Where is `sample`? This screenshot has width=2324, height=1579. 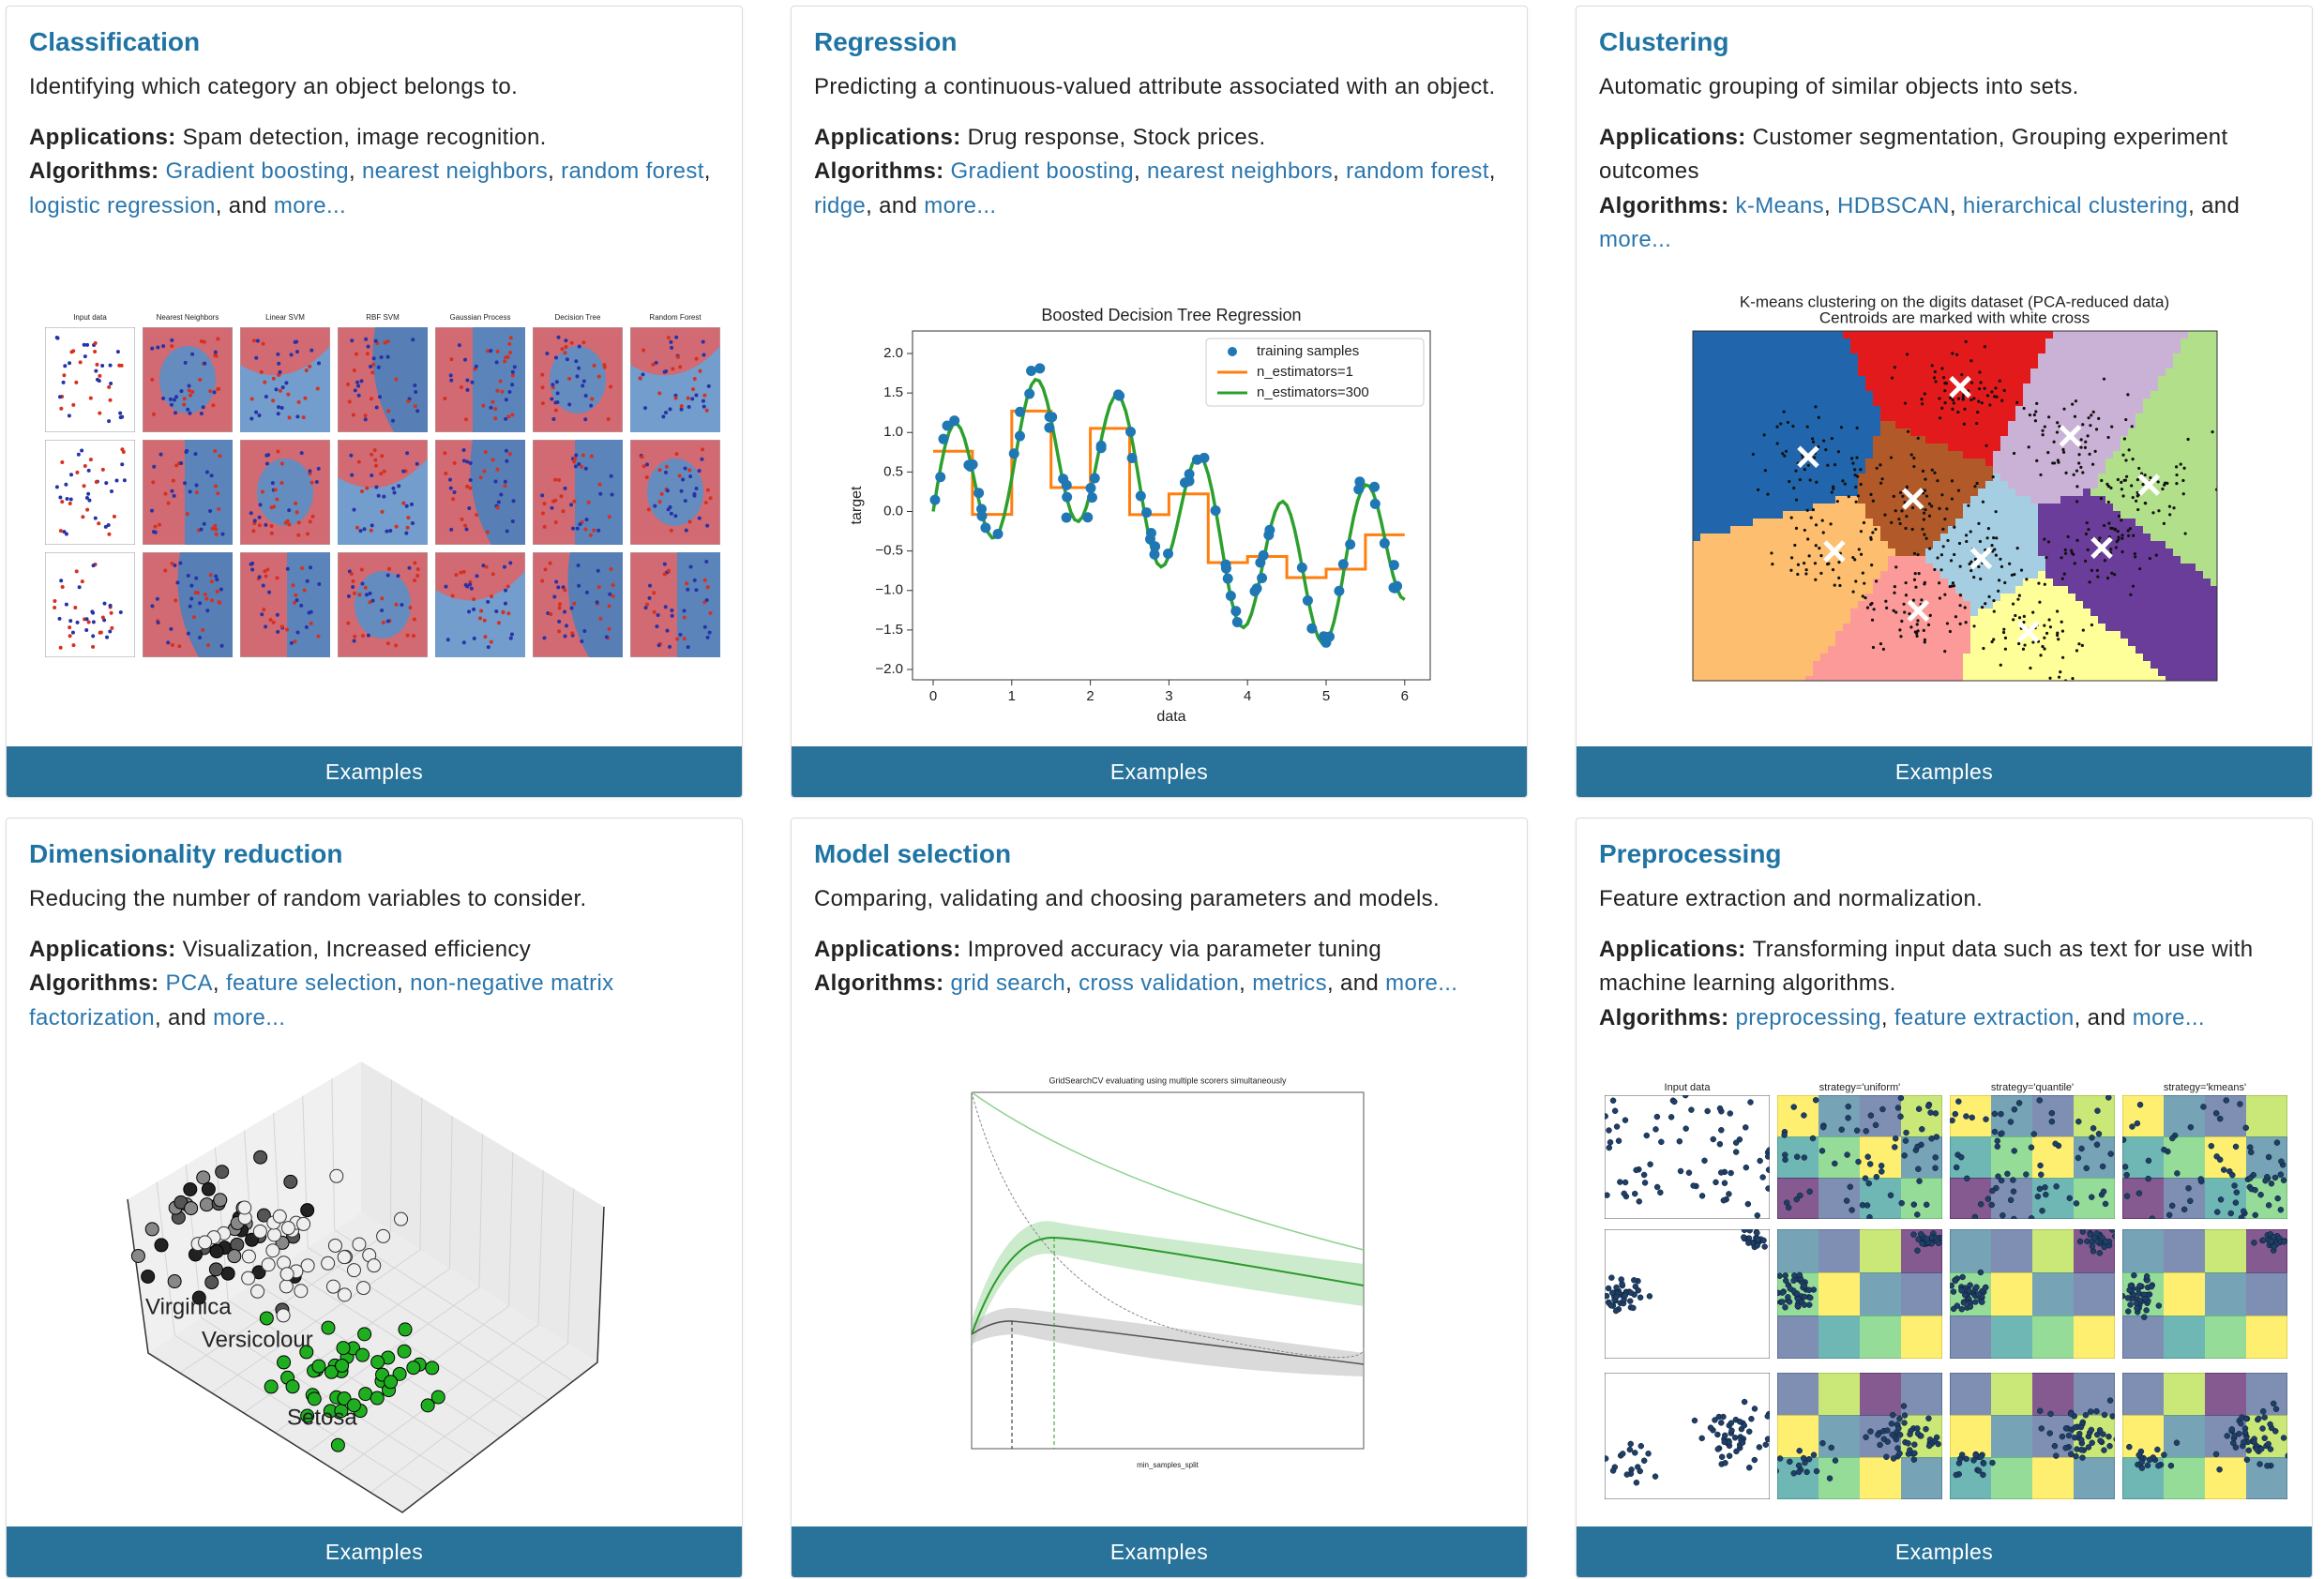
sample is located at coordinates (1215, 511).